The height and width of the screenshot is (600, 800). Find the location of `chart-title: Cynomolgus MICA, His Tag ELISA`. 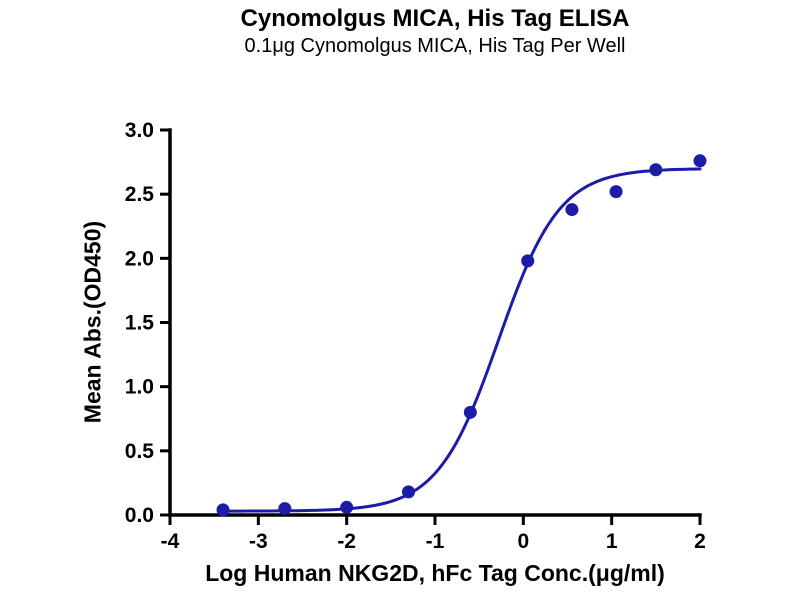

chart-title: Cynomolgus MICA, His Tag ELISA is located at coordinates (435, 18).